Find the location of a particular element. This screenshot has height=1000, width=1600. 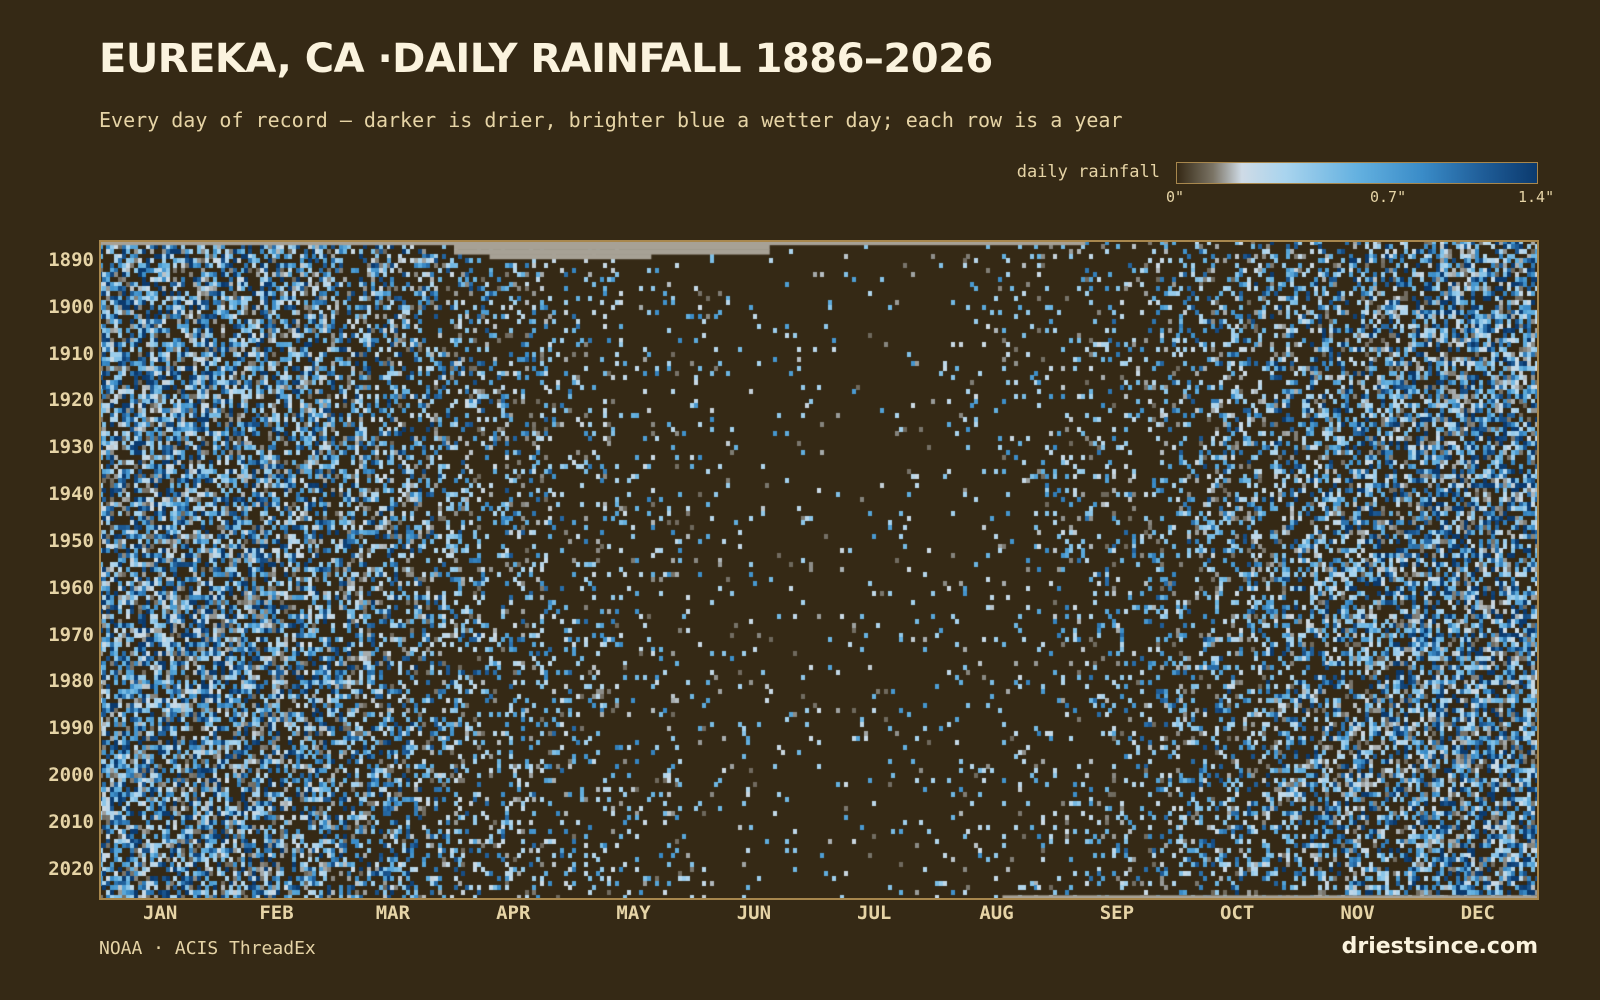

y-tick-label: 2000 is located at coordinates (71, 774).